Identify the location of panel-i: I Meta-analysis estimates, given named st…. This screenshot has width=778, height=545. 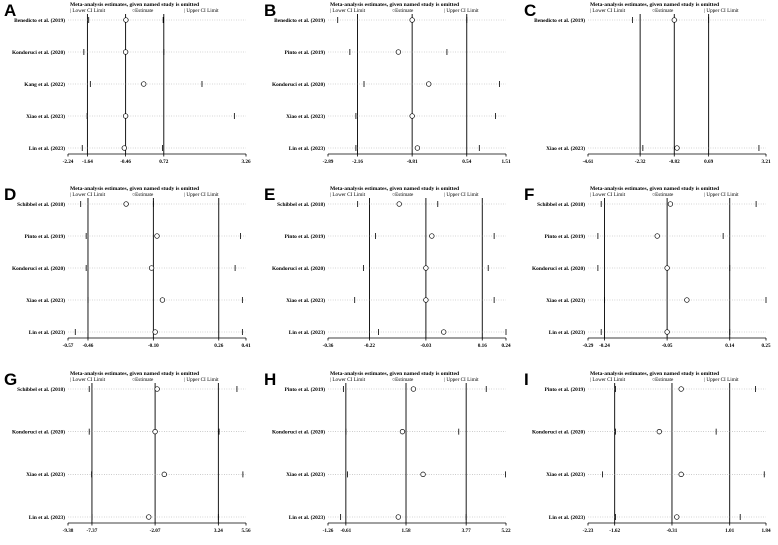
(647, 452).